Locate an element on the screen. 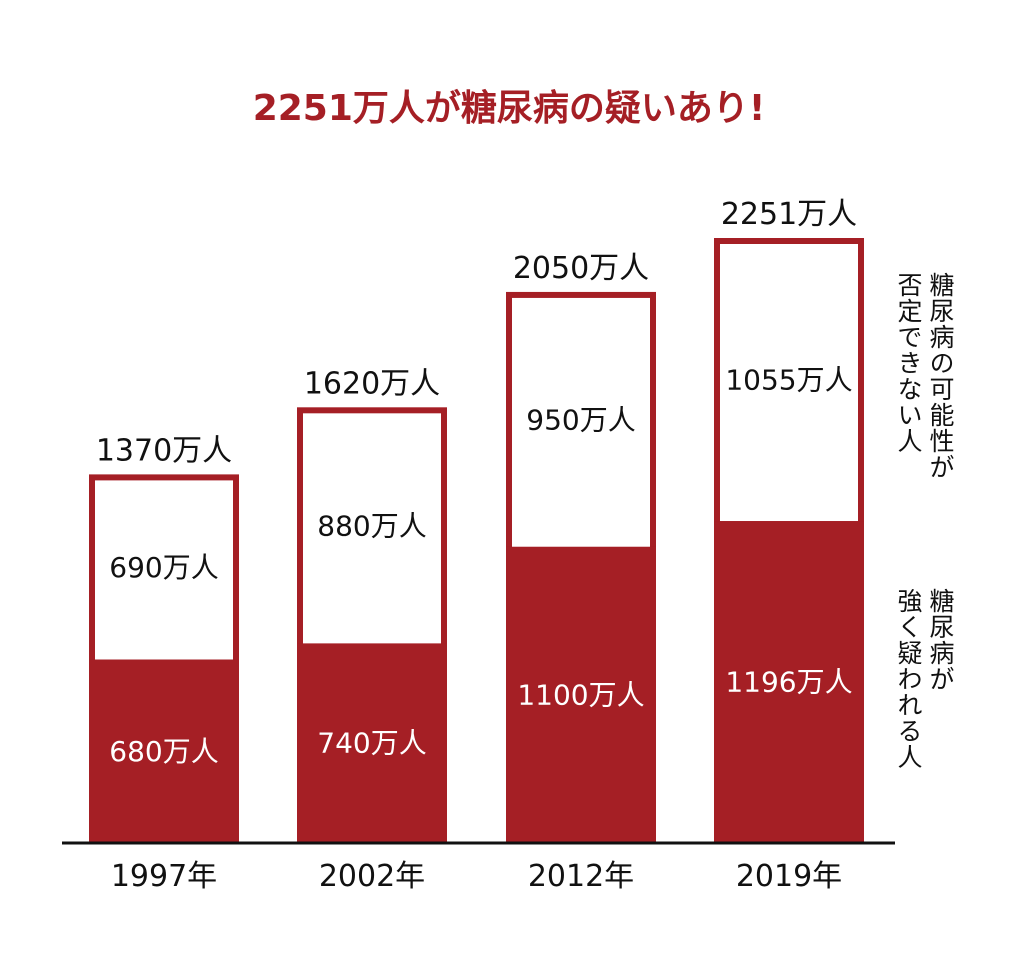  data-label-possible-0: 690万人 is located at coordinates (163, 567).